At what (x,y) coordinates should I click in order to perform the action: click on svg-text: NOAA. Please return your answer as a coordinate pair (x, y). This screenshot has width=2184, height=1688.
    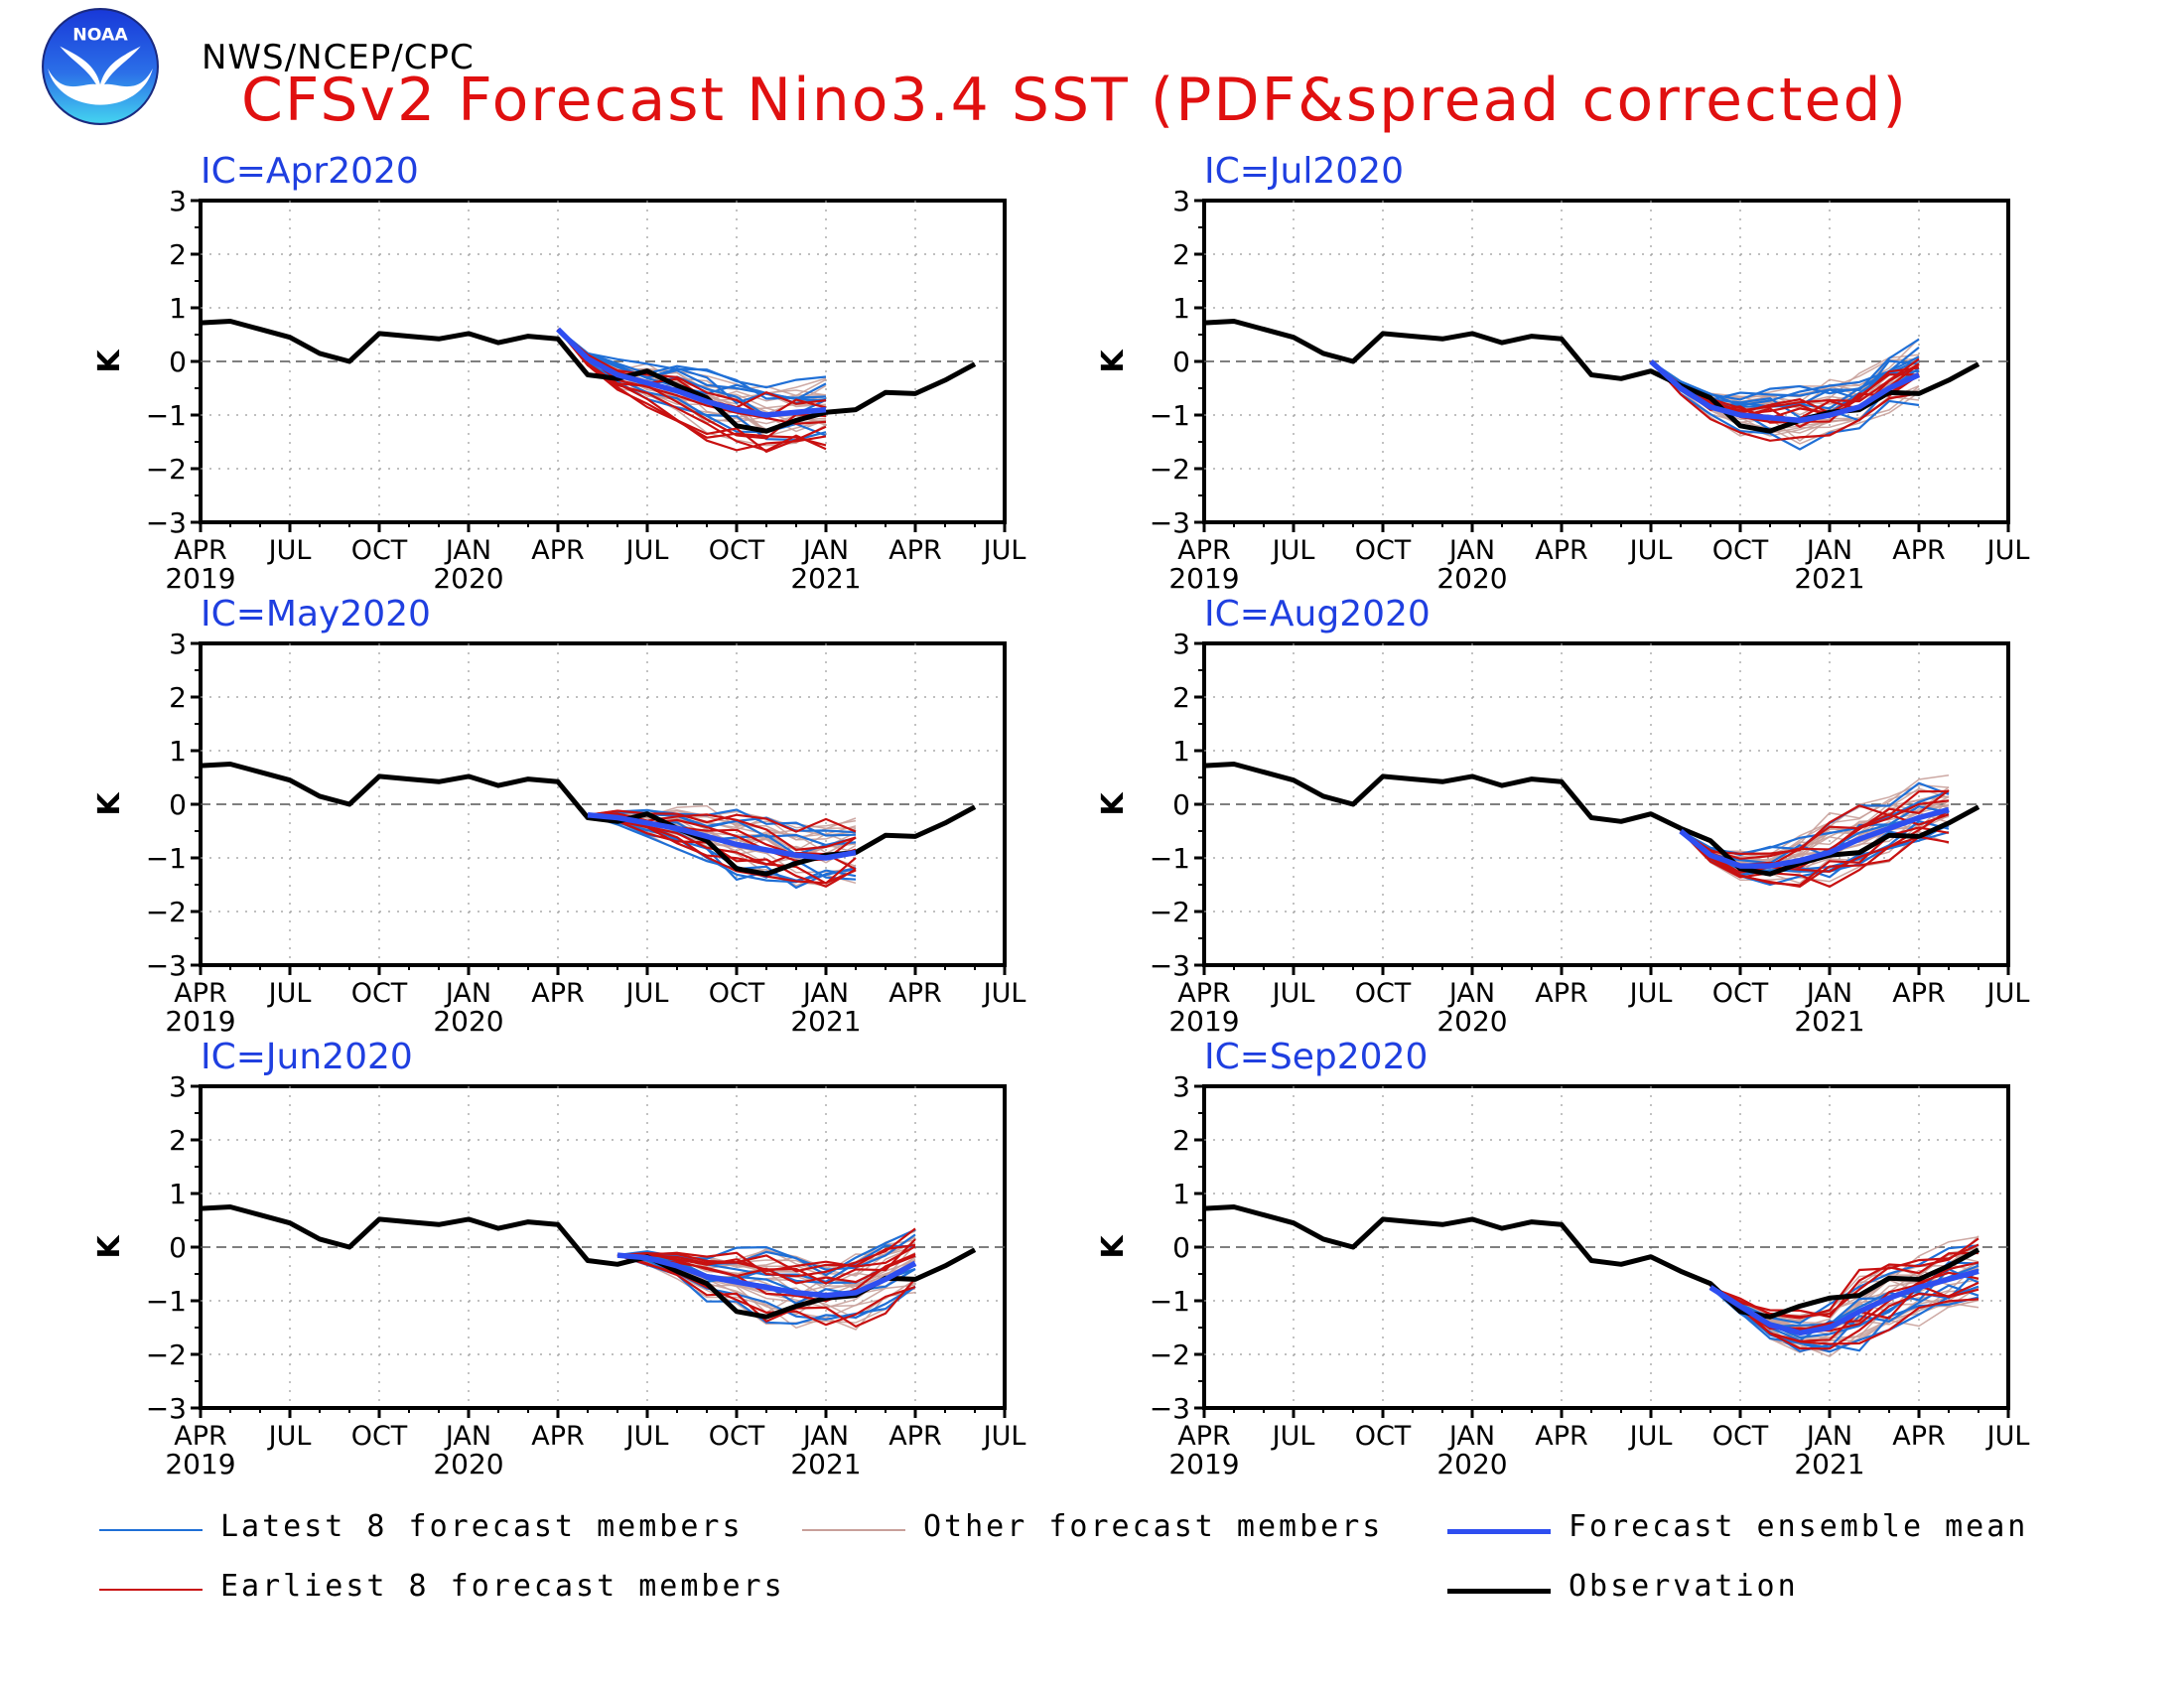
    Looking at the image, I should click on (100, 36).